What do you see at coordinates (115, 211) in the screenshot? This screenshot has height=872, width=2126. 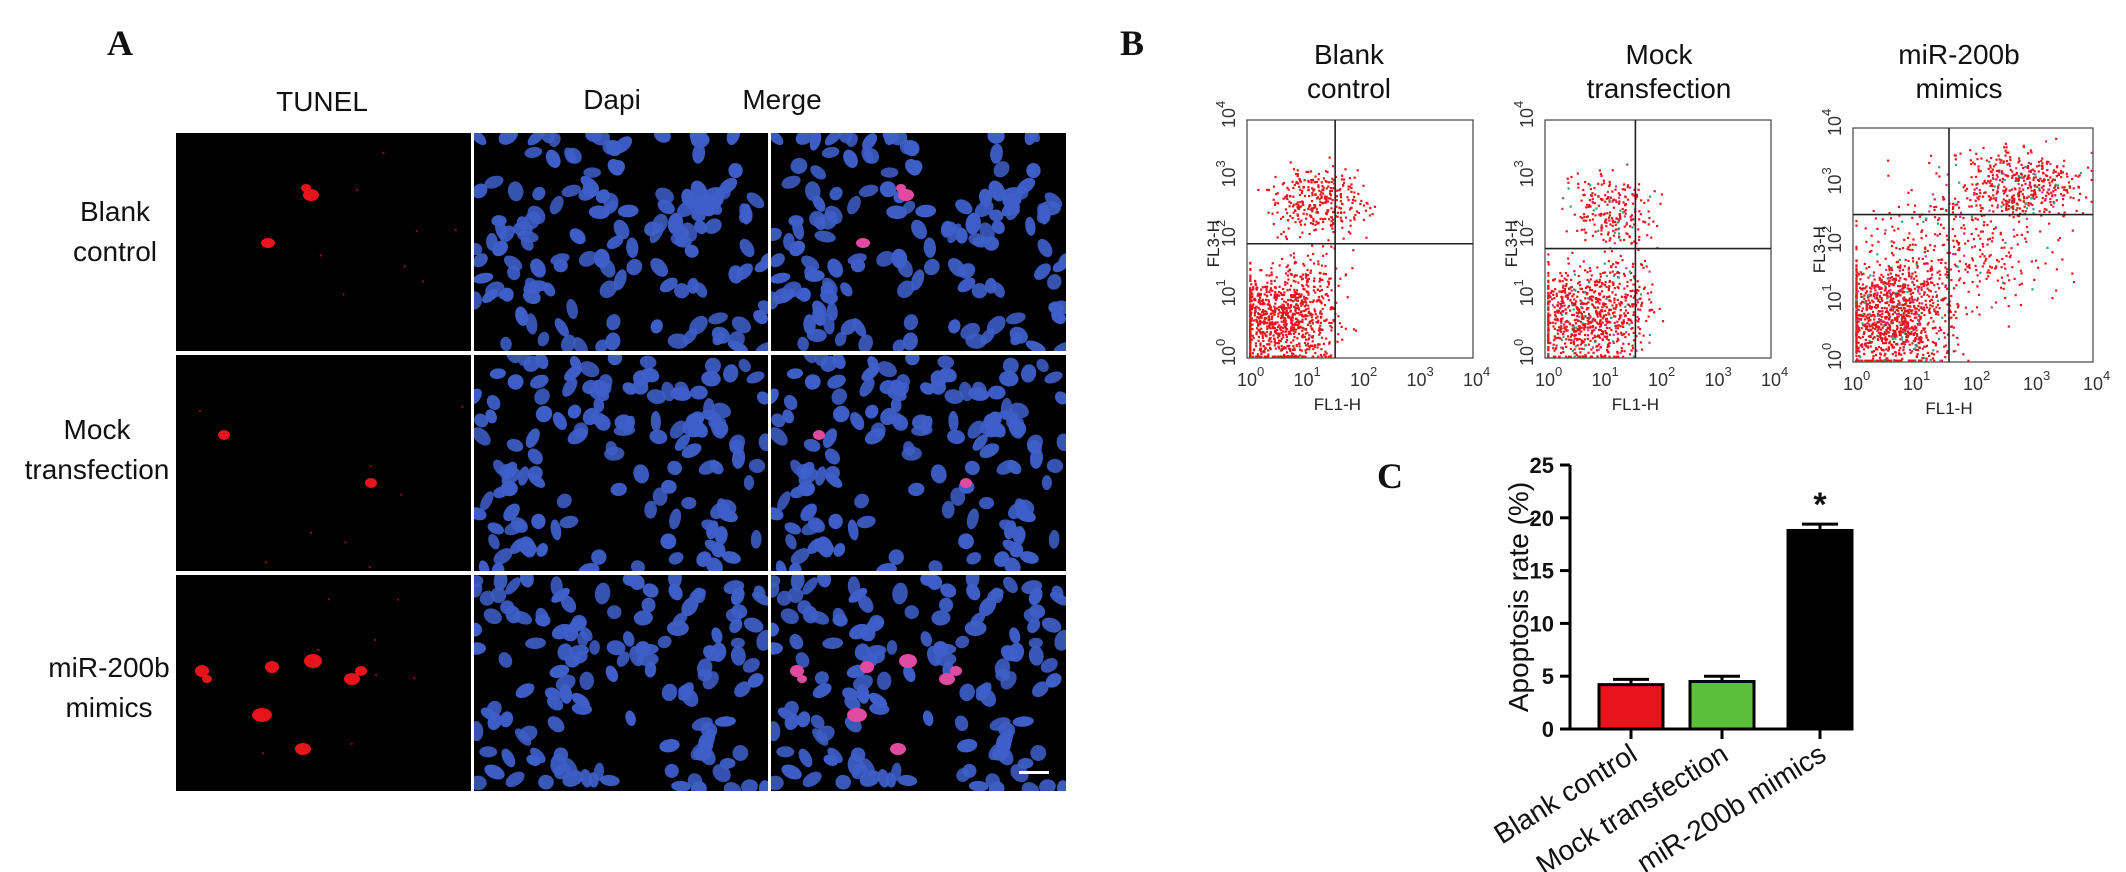 I see `row-label-line: Blank` at bounding box center [115, 211].